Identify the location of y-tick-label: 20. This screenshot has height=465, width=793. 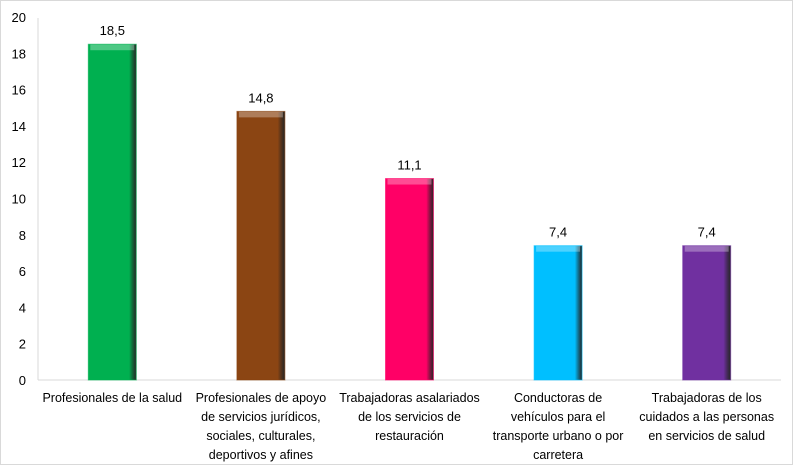
(19, 17).